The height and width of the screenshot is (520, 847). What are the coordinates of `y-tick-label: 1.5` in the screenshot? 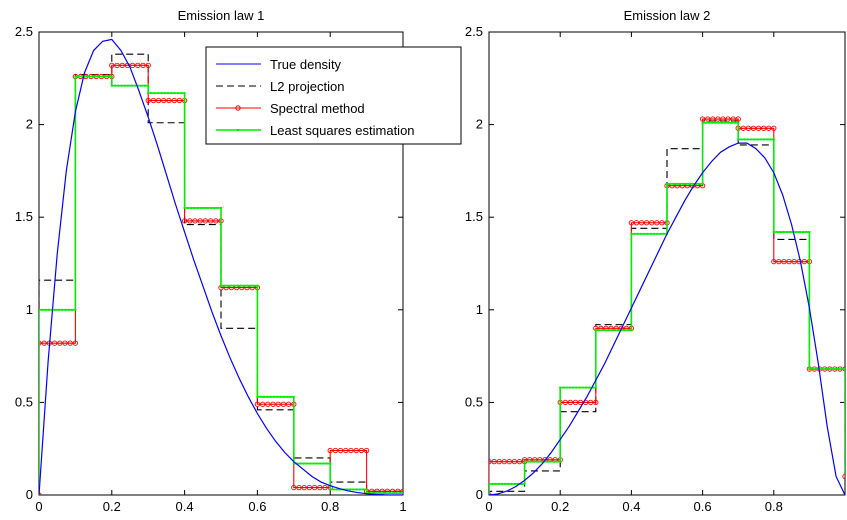 It's located at (474, 216).